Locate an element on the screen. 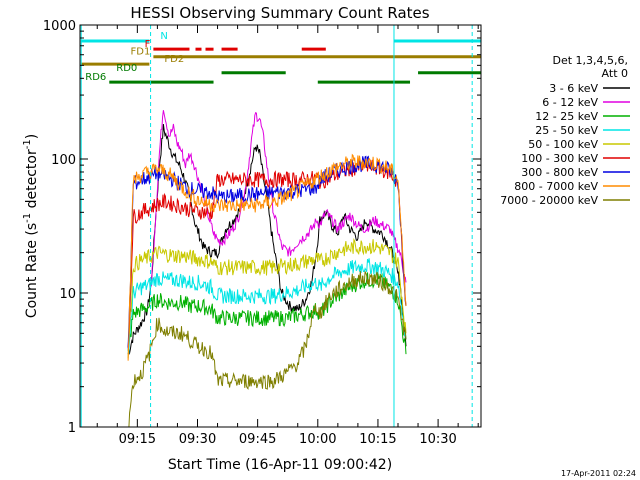 The width and height of the screenshot is (640, 480). x-tick-label-09-30: 09:30 is located at coordinates (197, 439).